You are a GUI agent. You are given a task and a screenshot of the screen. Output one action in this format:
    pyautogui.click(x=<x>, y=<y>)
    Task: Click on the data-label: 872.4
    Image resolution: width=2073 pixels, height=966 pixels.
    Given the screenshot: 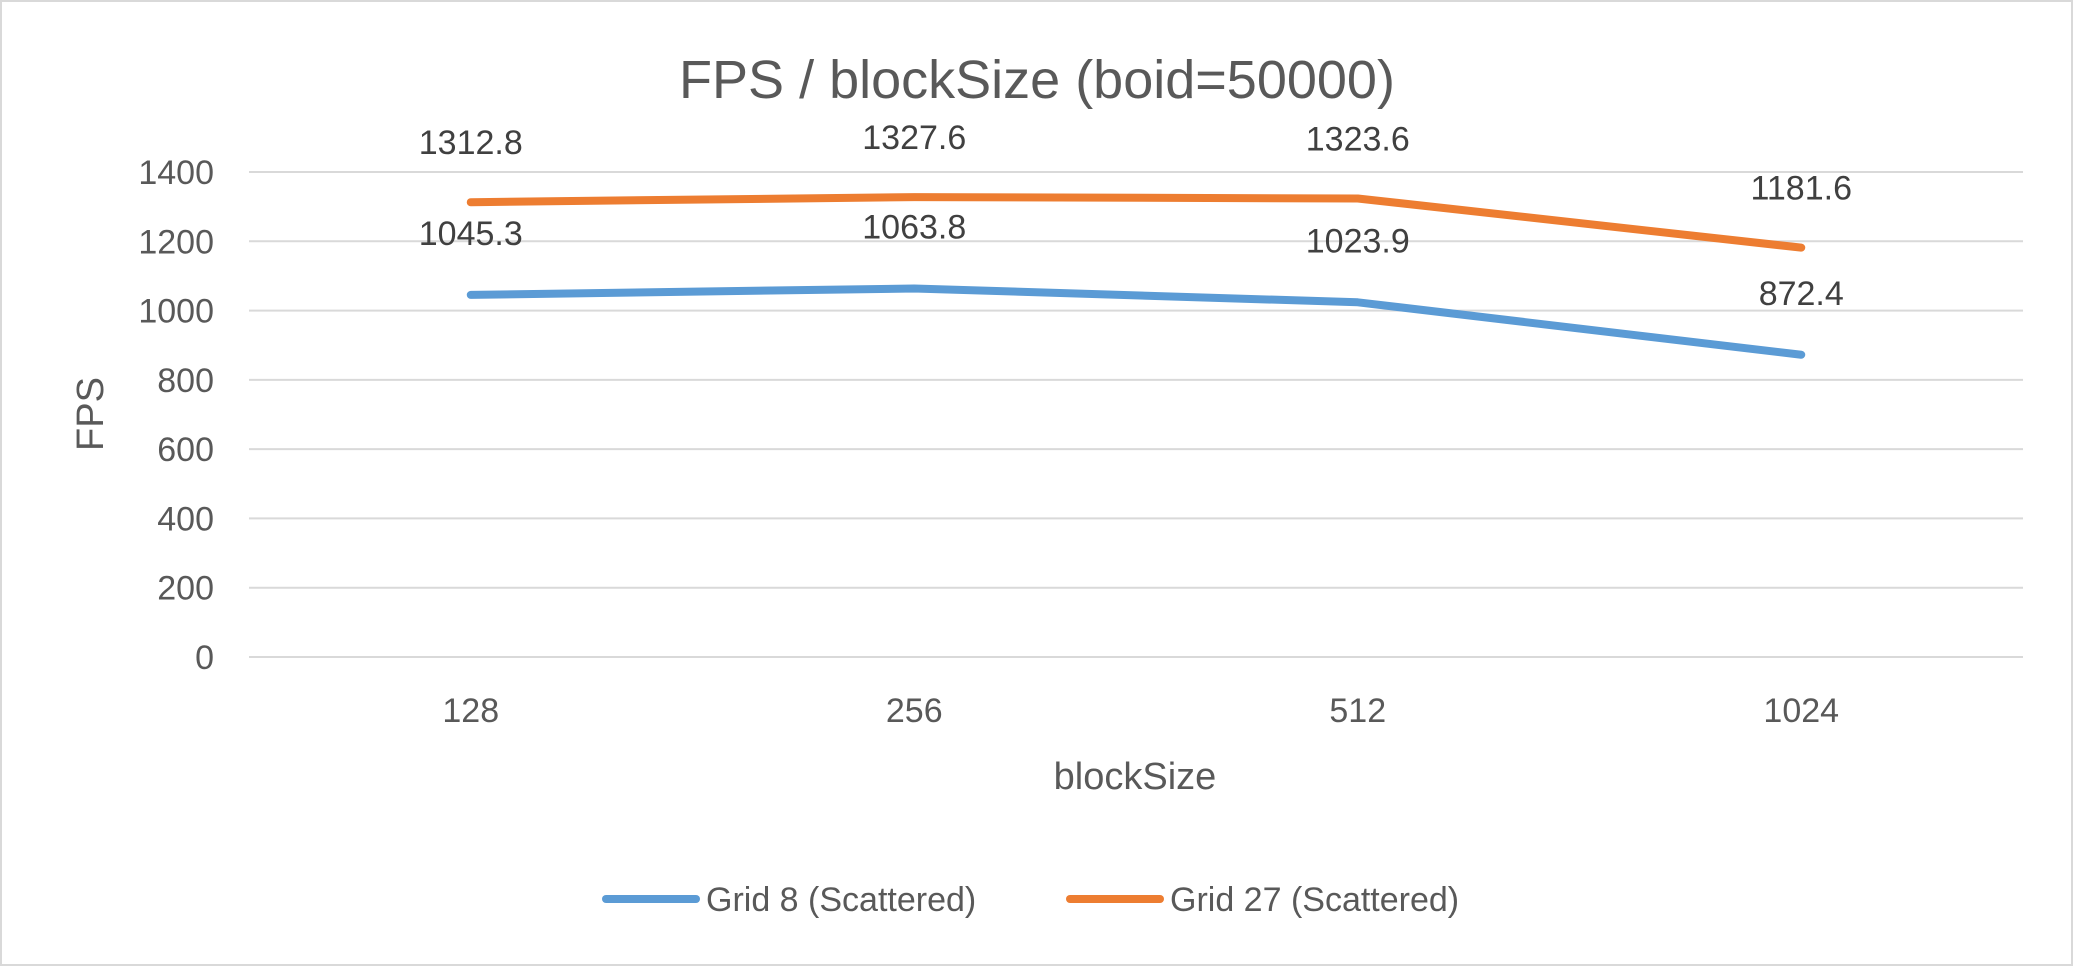 What is the action you would take?
    pyautogui.click(x=1801, y=294)
    